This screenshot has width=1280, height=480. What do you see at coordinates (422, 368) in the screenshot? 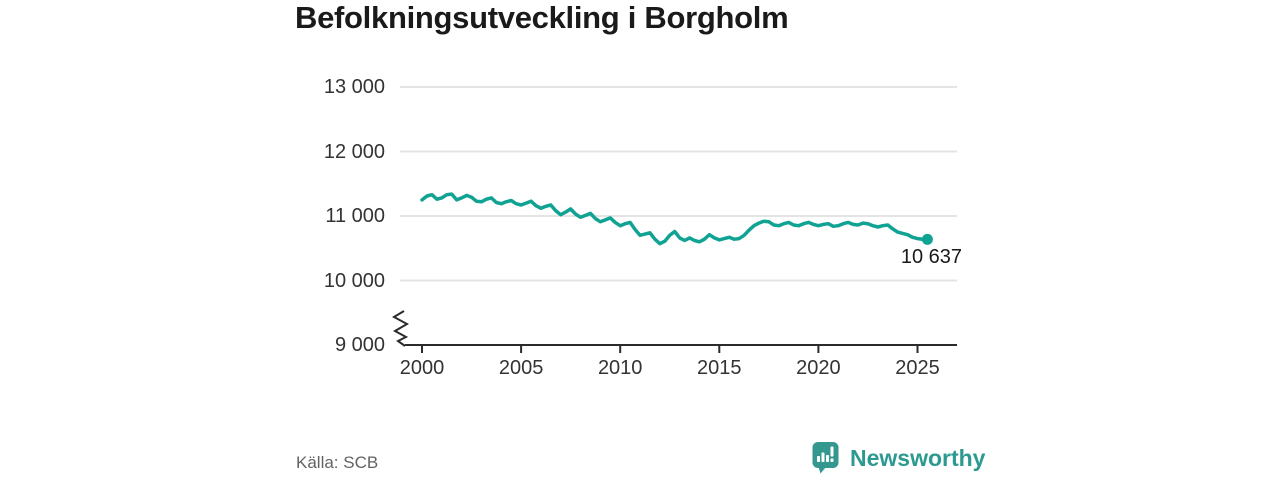
I see `x-tick-label: 2000` at bounding box center [422, 368].